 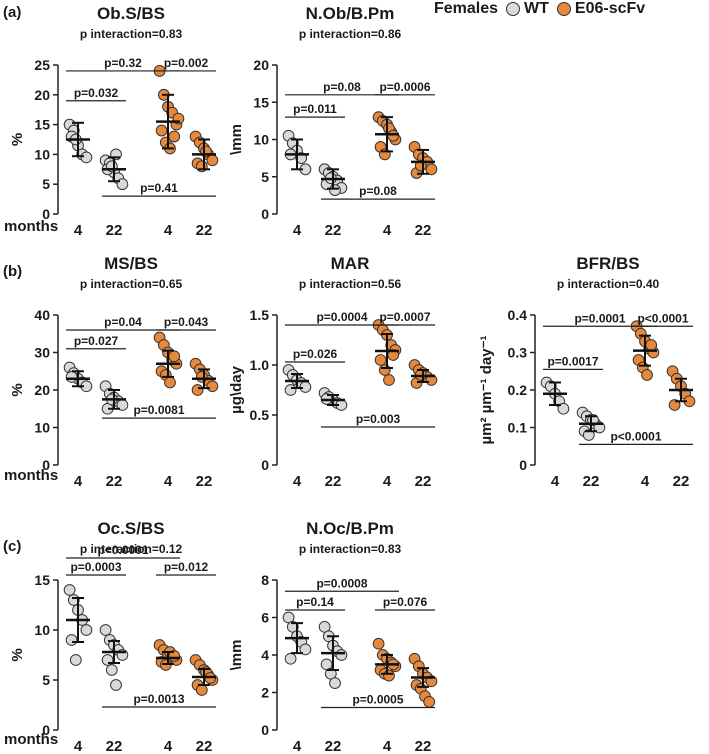 What do you see at coordinates (159, 188) in the screenshot?
I see `p-value-label: p=0.41` at bounding box center [159, 188].